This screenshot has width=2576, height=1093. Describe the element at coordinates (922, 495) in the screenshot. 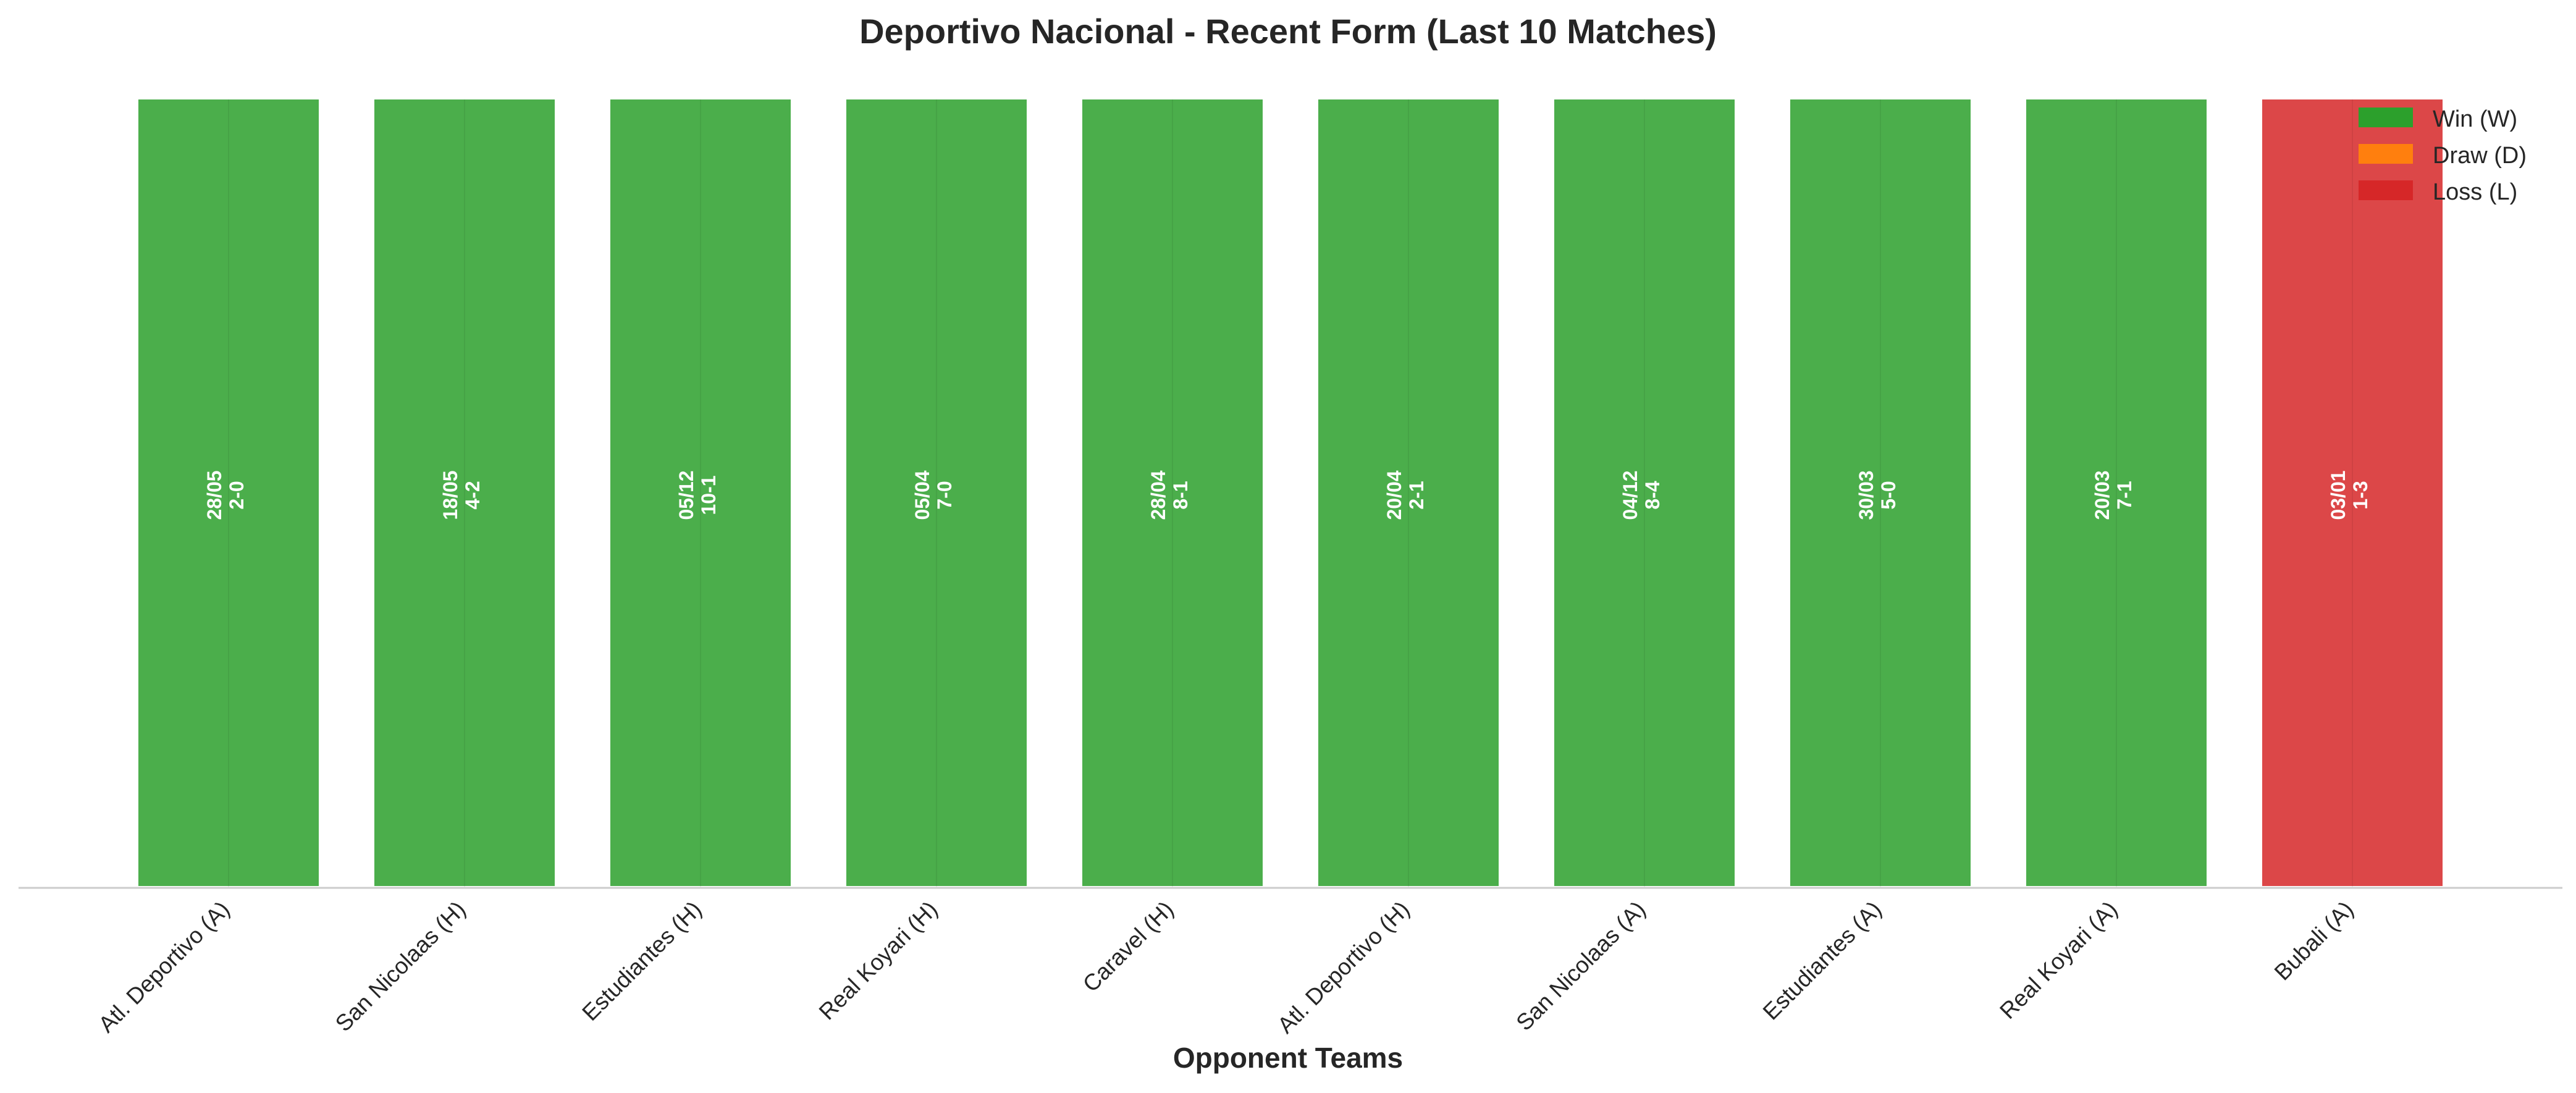

I see `bar-date-label: 05/04` at that location.